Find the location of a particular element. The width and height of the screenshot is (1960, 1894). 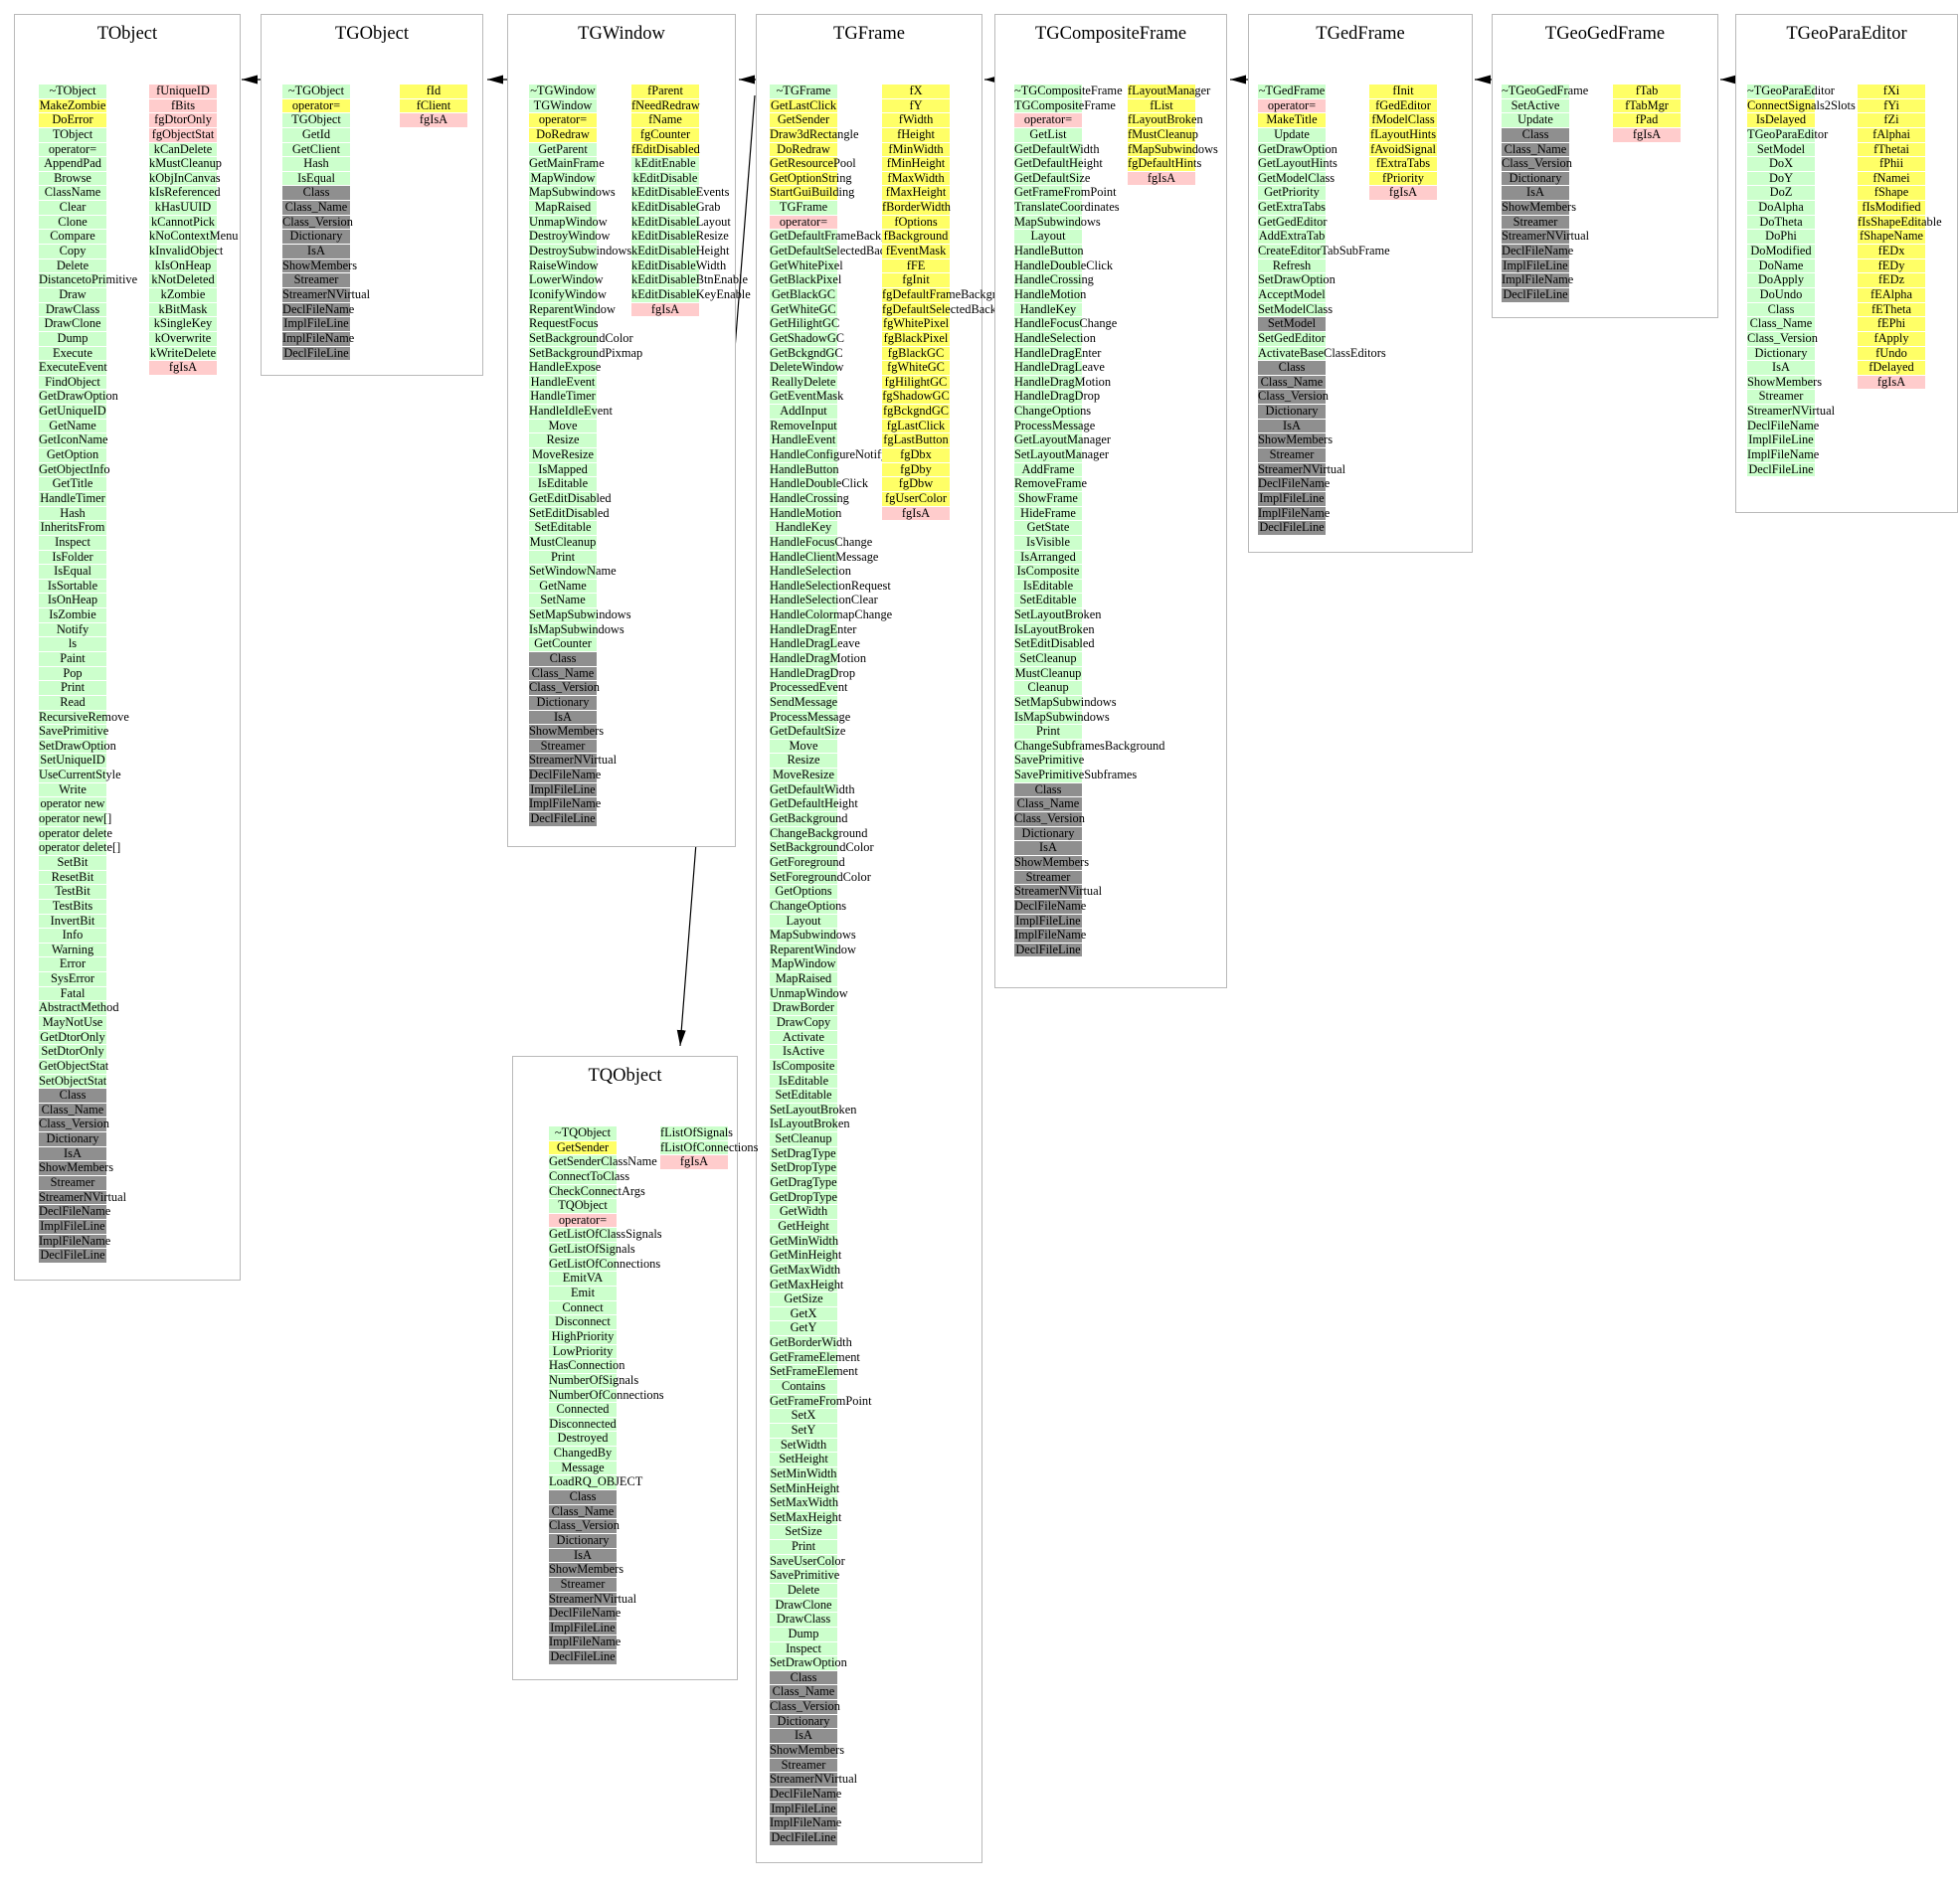

member-row: fMustCleanup is located at coordinates (1163, 134).